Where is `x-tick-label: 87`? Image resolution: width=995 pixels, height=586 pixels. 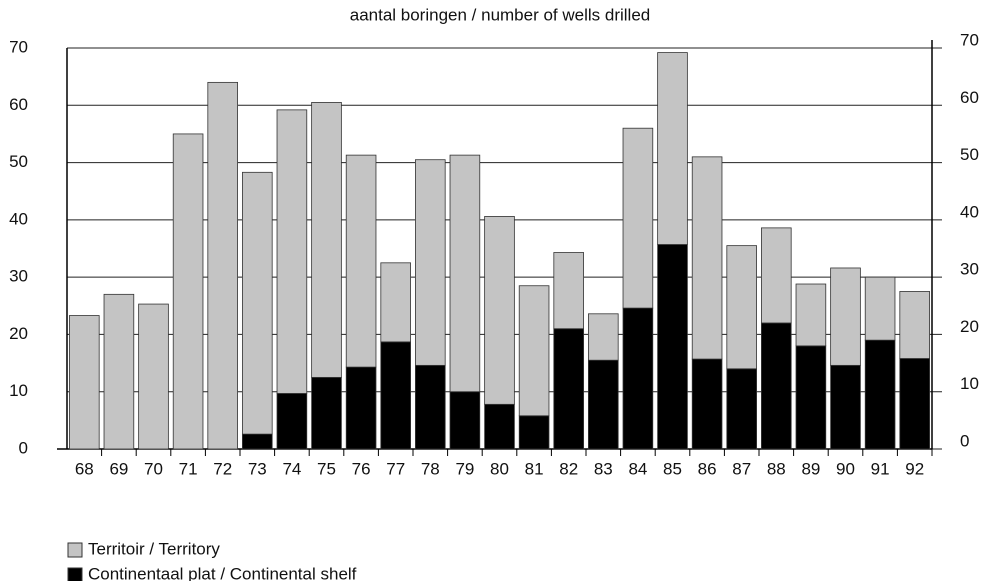
x-tick-label: 87 is located at coordinates (741, 468).